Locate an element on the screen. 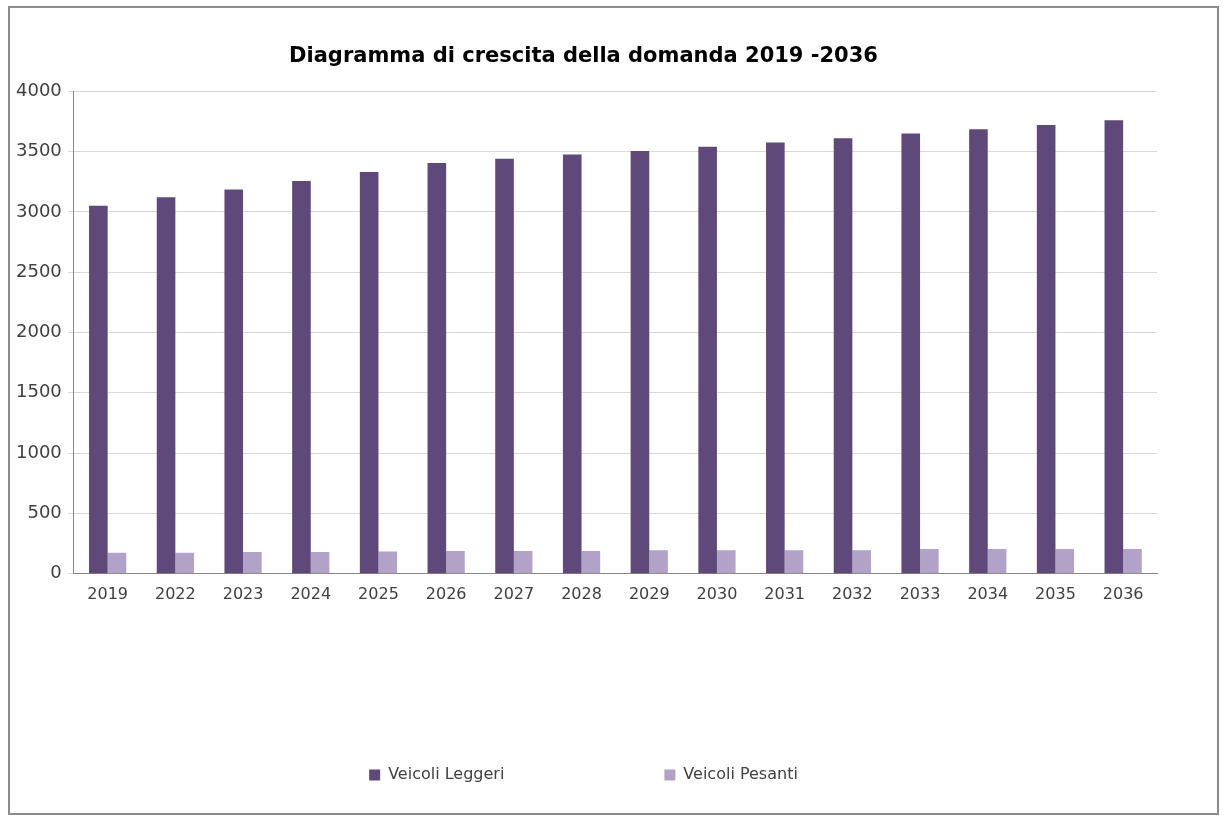 Image resolution: width=1229 pixels, height=821 pixels. y-tick-label: 4000 is located at coordinates (39, 89).